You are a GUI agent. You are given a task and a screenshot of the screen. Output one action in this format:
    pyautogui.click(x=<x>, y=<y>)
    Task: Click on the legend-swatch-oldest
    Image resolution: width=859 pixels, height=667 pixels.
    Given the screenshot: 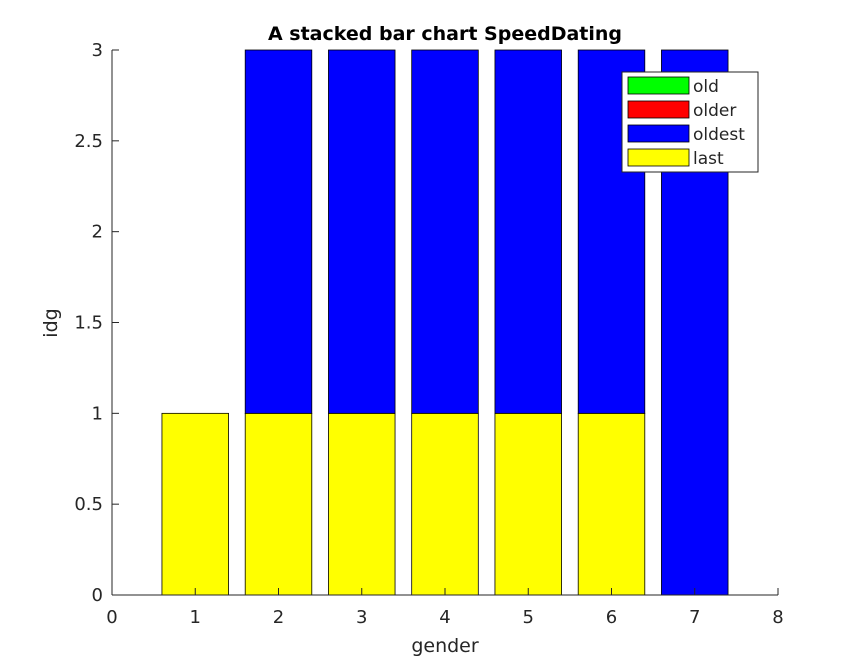 What is the action you would take?
    pyautogui.click(x=658, y=133)
    